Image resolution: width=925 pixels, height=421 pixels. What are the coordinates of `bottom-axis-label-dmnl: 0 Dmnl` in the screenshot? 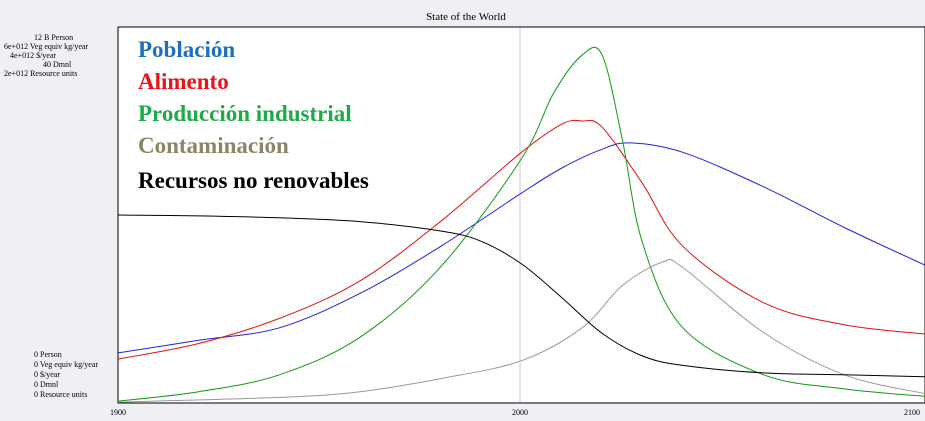 It's located at (46, 384).